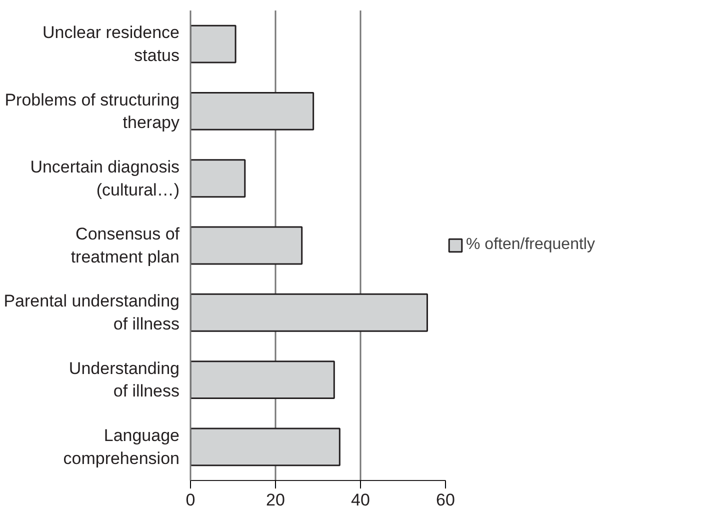  I want to click on x-tick-label: 60, so click(445, 500).